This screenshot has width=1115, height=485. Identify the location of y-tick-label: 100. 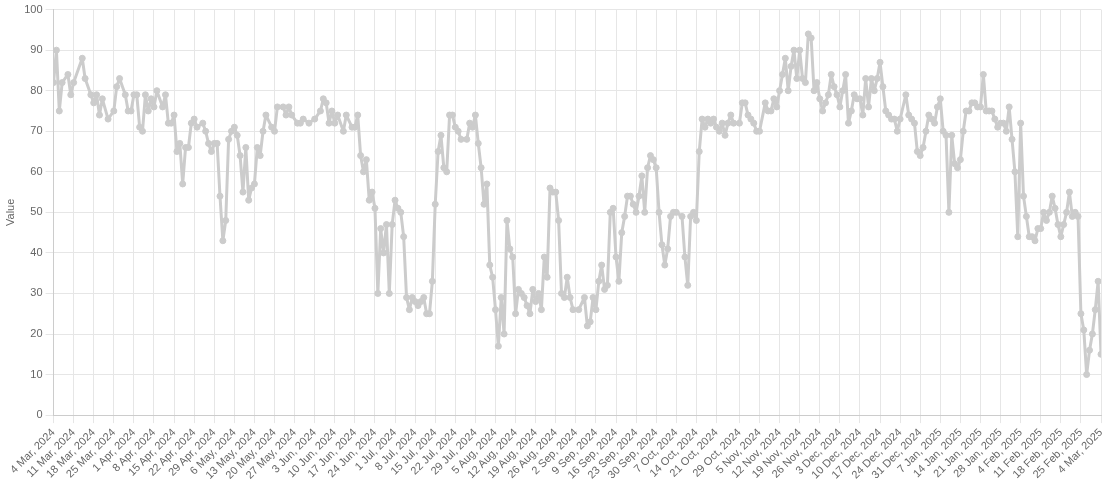
(33, 8).